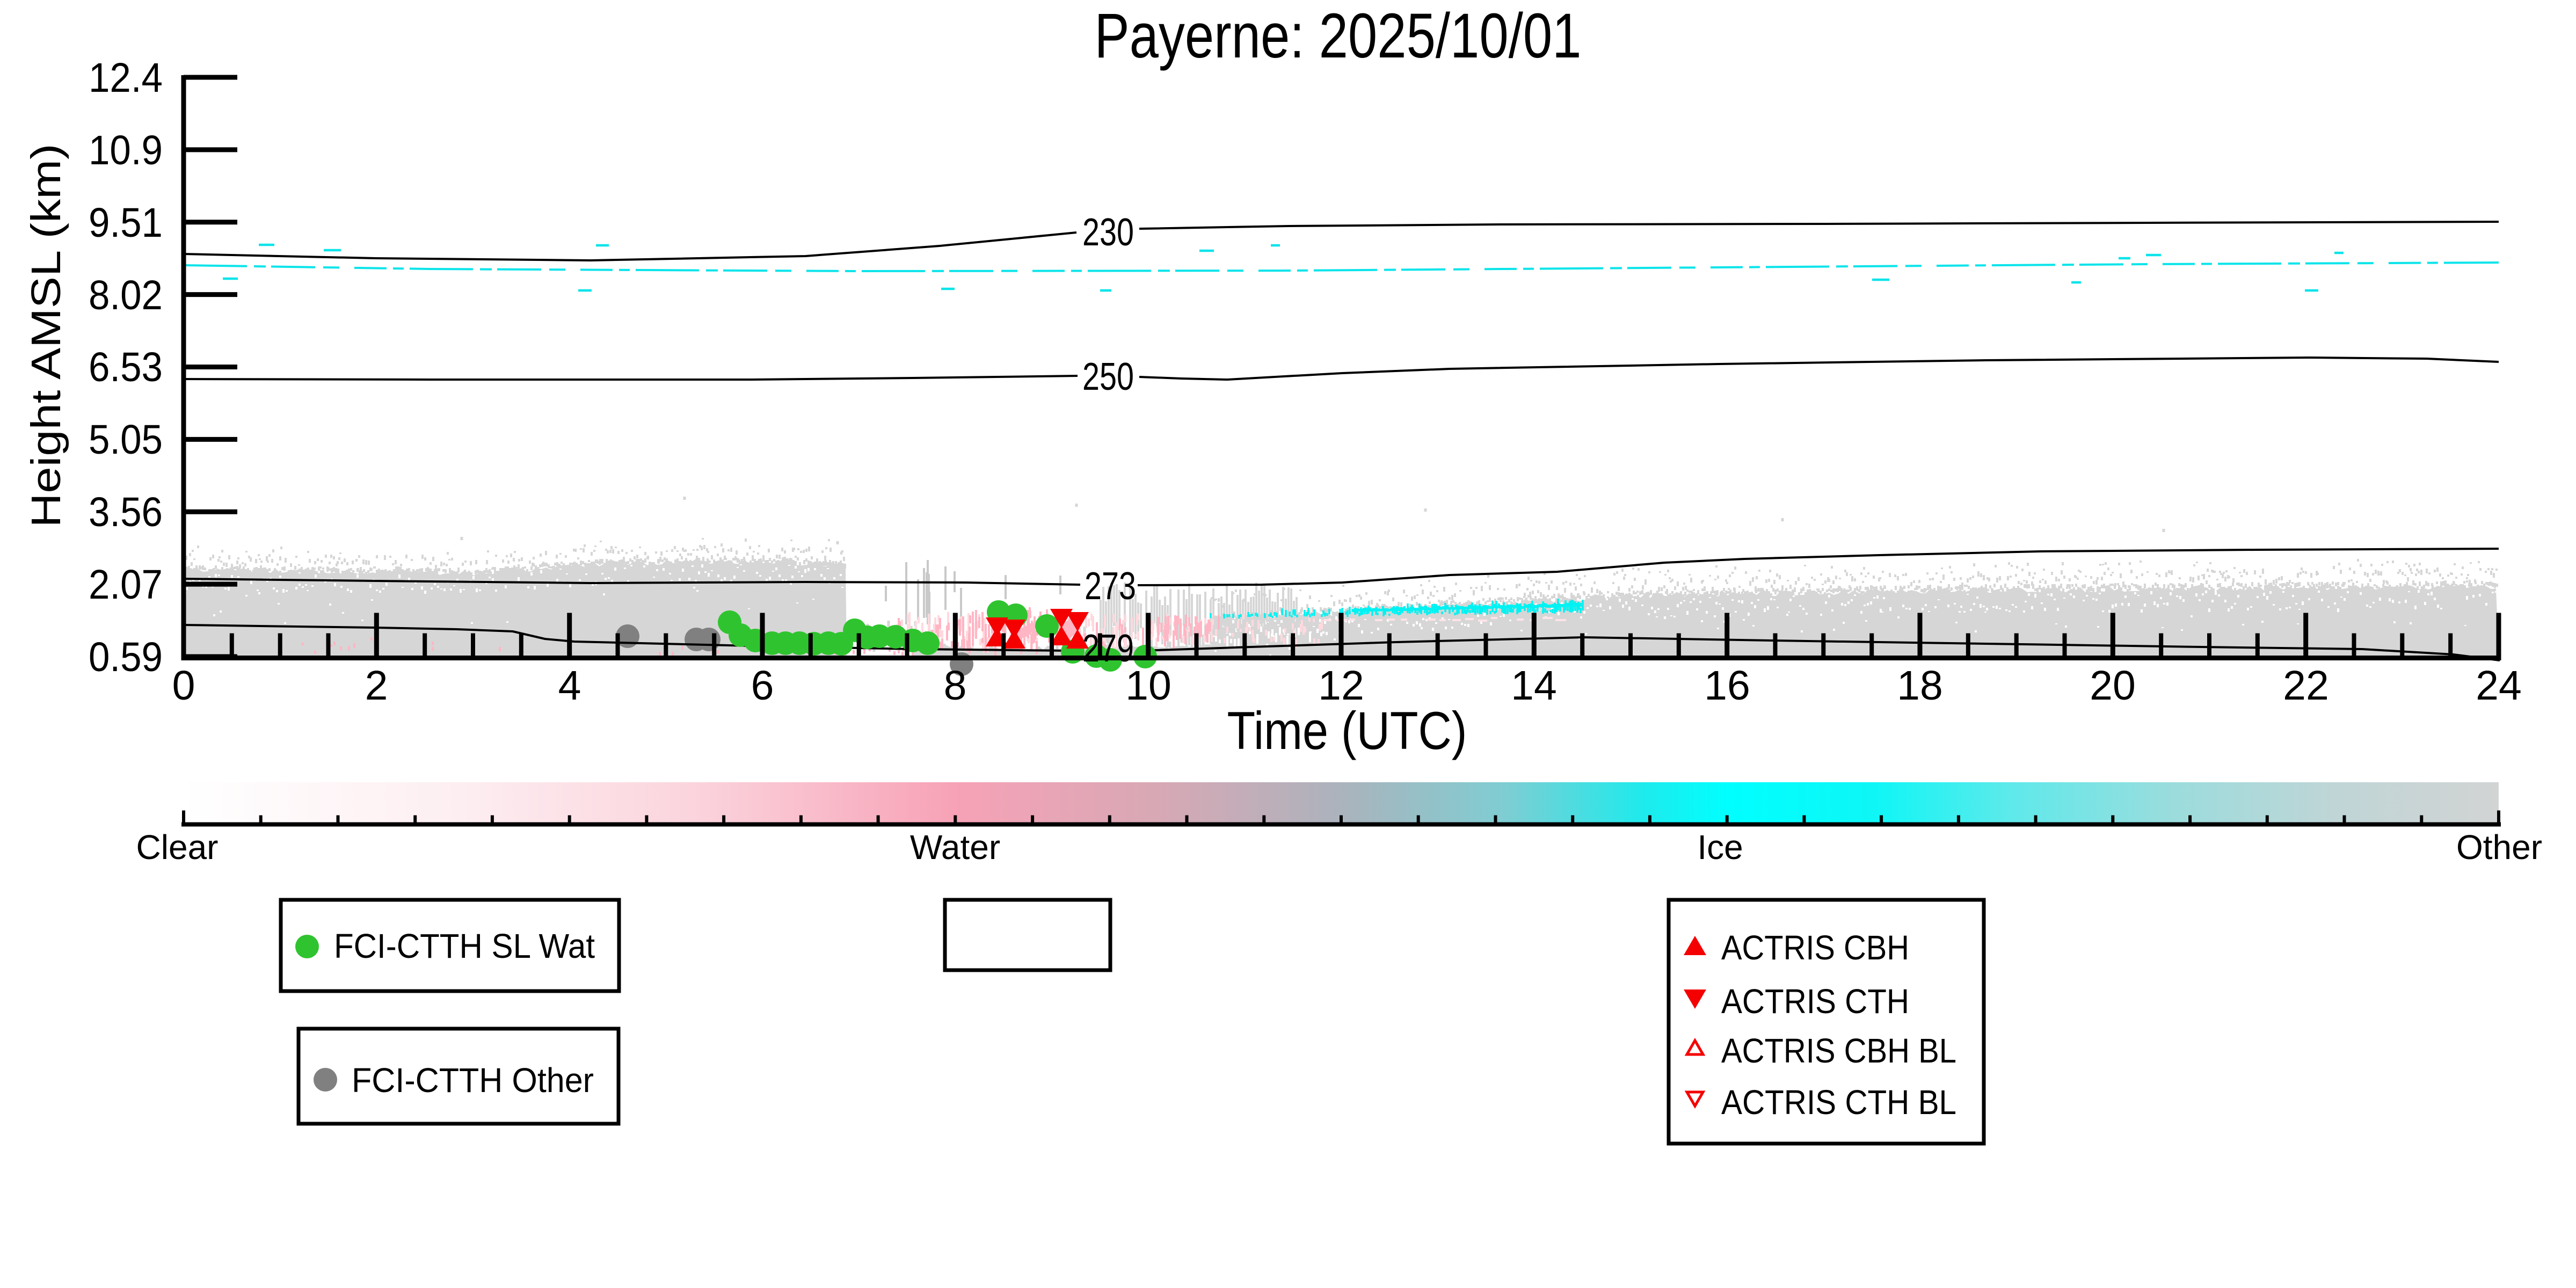 This screenshot has width=2576, height=1288. Describe the element at coordinates (376, 686) in the screenshot. I see `svg-text: 2` at that location.